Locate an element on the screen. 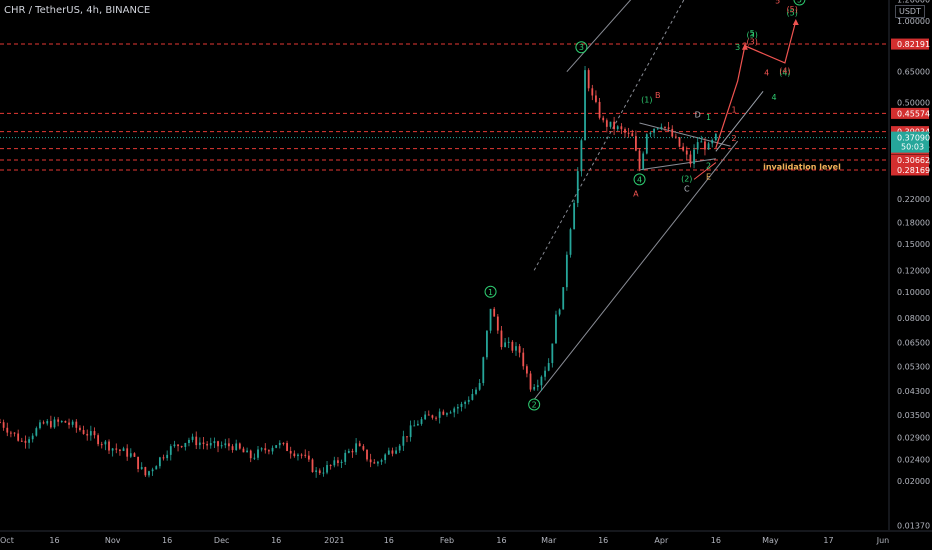 This screenshot has height=550, width=932. y-tick-label: 0.06500 is located at coordinates (913, 342).